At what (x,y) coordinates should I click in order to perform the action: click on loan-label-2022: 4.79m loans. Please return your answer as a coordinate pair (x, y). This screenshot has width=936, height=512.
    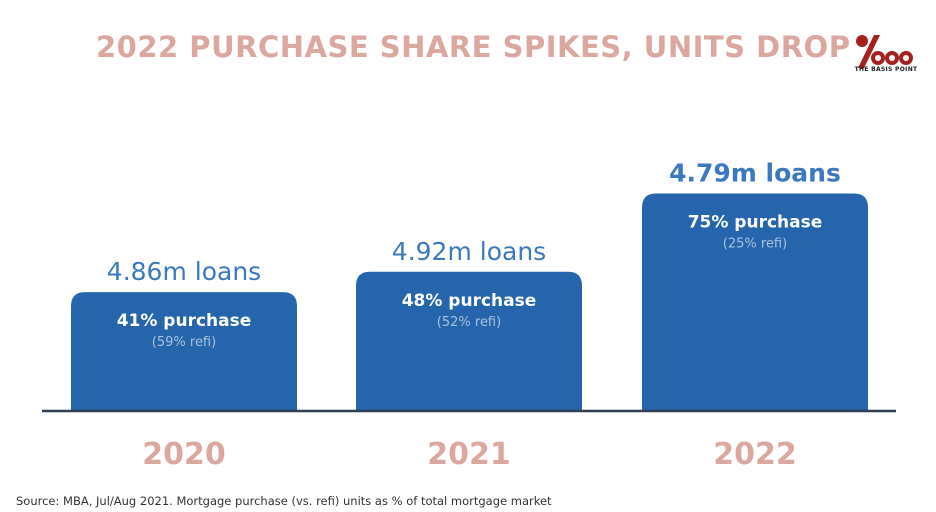
    Looking at the image, I should click on (755, 173).